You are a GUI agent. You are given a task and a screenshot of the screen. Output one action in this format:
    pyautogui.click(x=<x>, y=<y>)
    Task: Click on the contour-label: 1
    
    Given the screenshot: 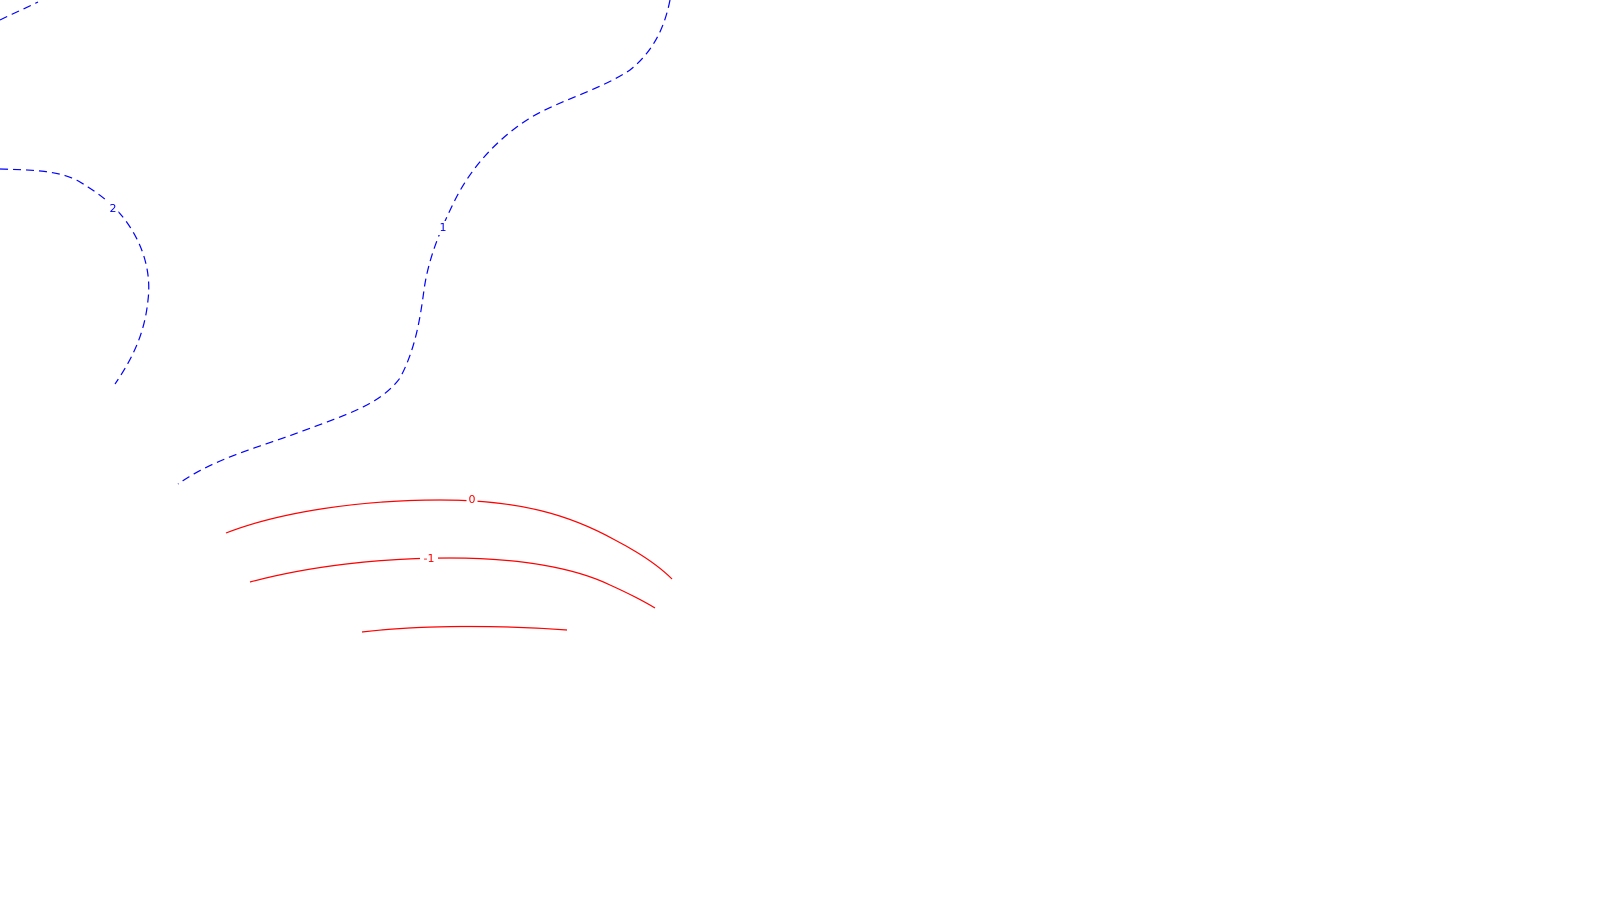 What is the action you would take?
    pyautogui.click(x=443, y=227)
    